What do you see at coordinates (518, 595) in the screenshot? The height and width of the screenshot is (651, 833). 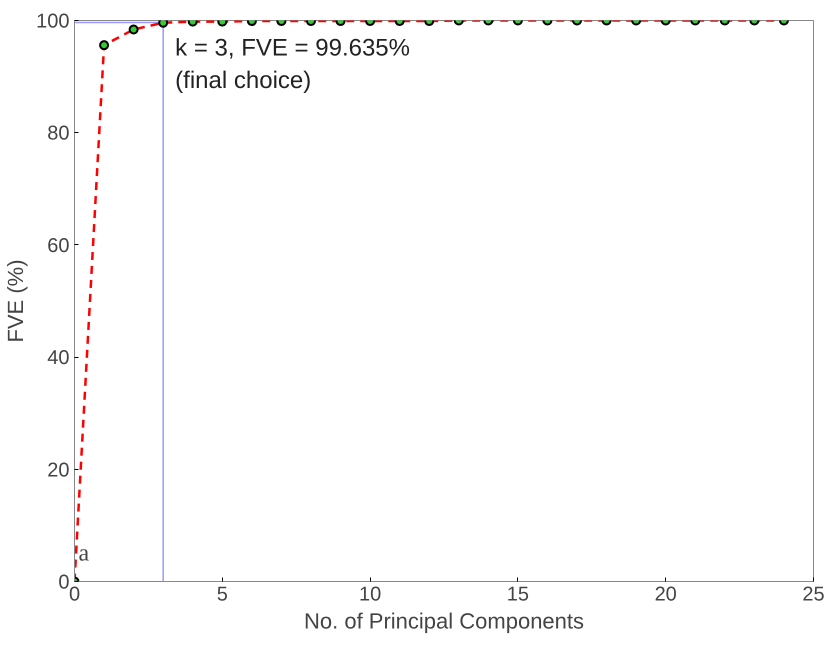 I see `x-tick-label: 15` at bounding box center [518, 595].